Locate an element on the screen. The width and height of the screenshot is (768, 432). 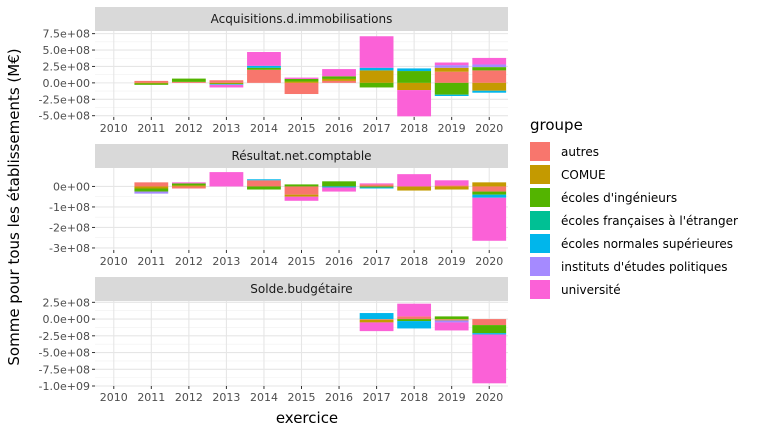
y-tick-label: -3e+08 is located at coordinates (69, 248).